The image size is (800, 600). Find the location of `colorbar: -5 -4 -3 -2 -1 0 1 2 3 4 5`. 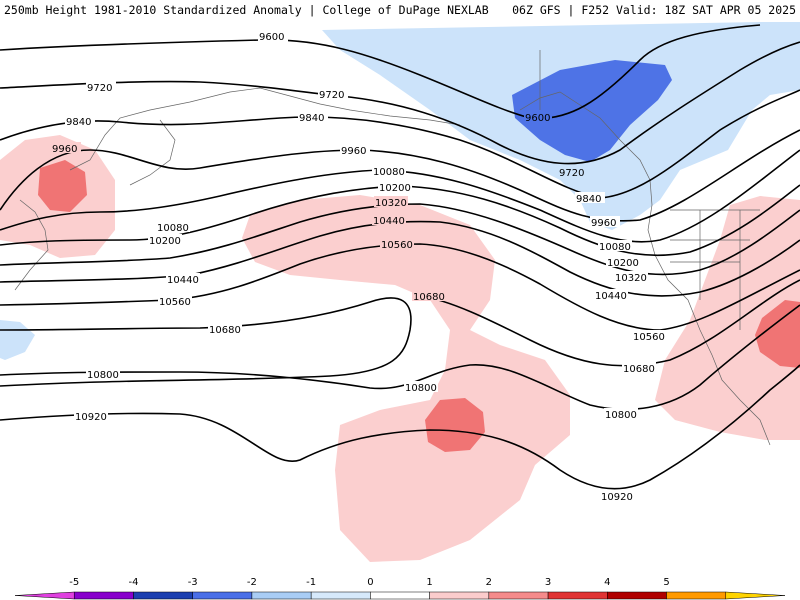

colorbar: -5 -4 -3 -2 -1 0 1 2 3 4 5 is located at coordinates (400, 587).